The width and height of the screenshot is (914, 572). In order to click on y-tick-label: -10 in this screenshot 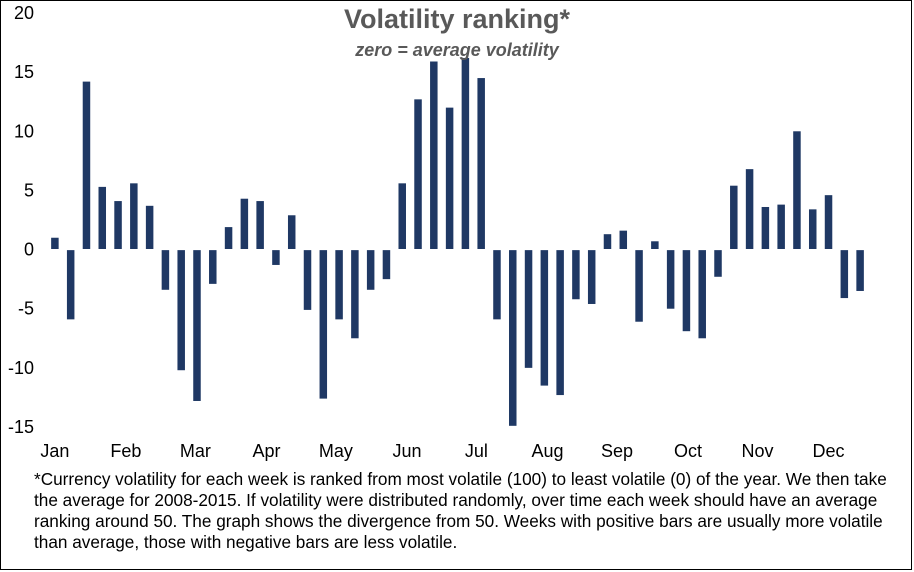, I will do `click(21, 368)`.